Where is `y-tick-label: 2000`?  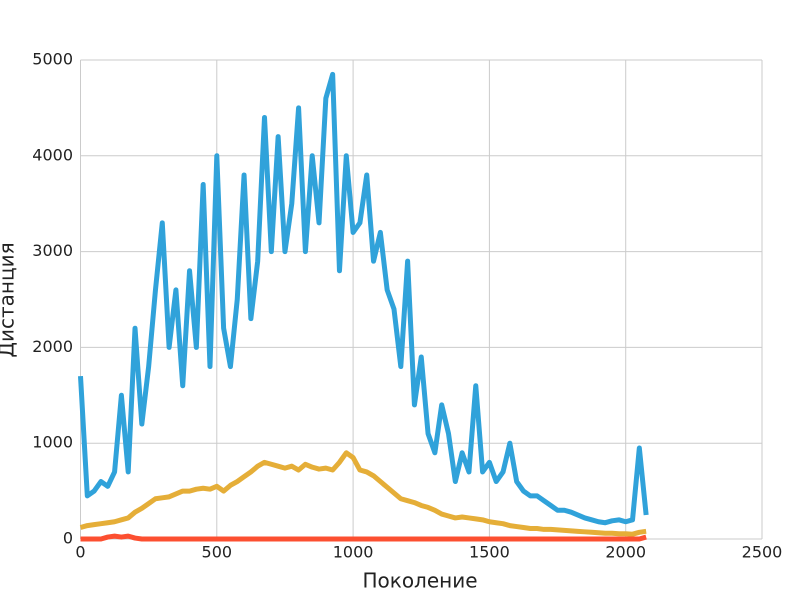
y-tick-label: 2000 is located at coordinates (52, 346).